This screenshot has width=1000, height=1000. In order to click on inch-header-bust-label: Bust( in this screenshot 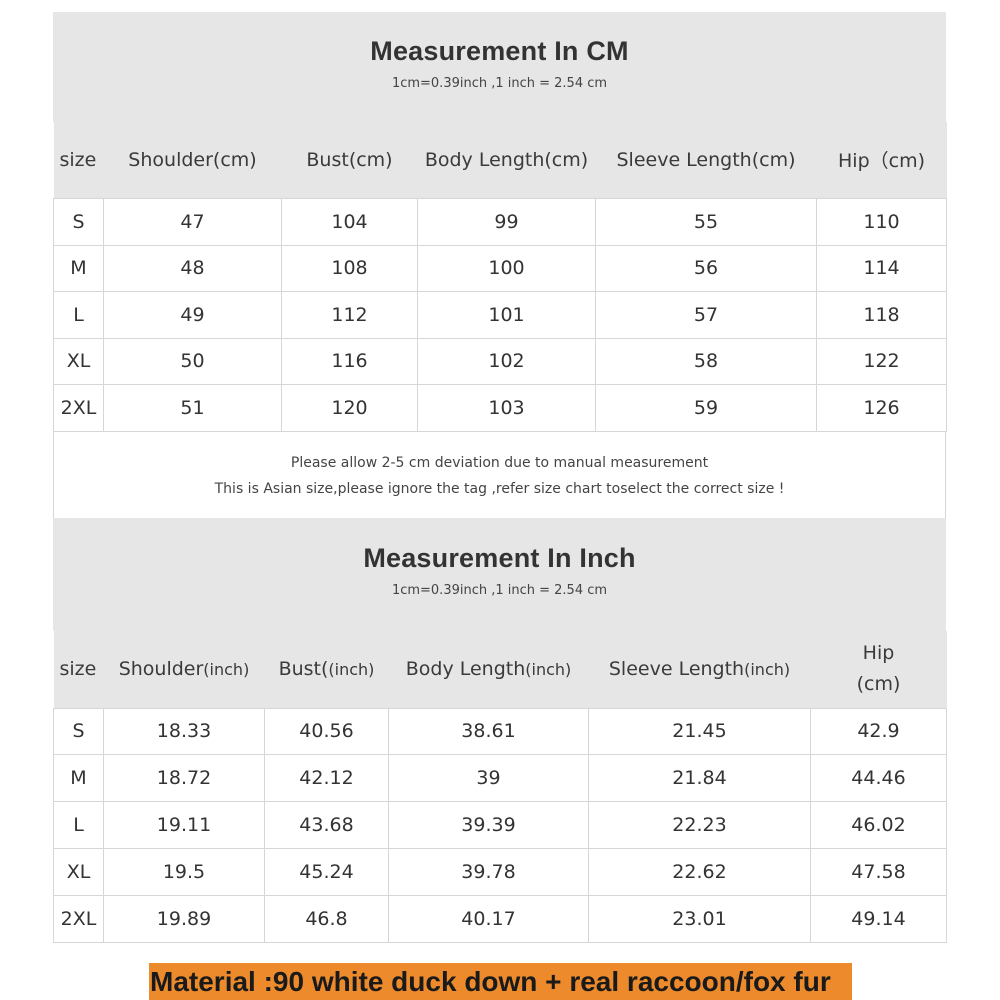, I will do `click(303, 669)`.